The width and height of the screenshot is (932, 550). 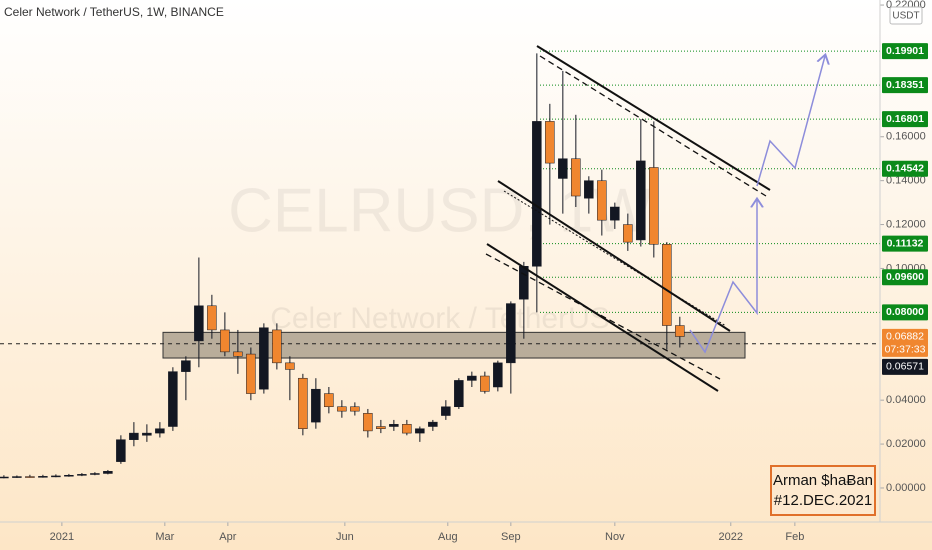 What do you see at coordinates (906, 488) in the screenshot?
I see `y-tick-label: 0.00000` at bounding box center [906, 488].